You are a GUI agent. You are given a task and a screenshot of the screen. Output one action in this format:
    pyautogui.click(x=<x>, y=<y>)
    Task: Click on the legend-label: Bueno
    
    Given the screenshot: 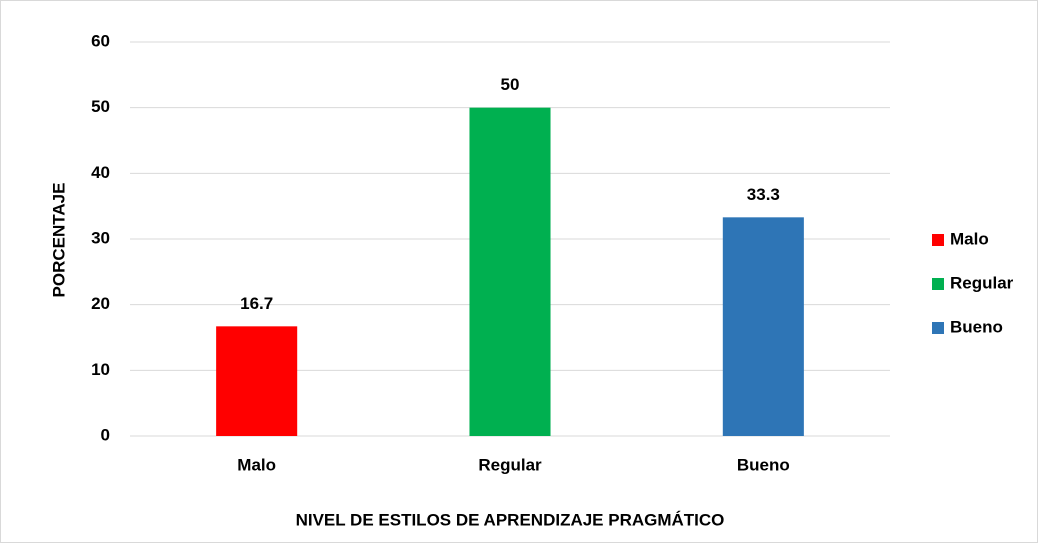 What is the action you would take?
    pyautogui.click(x=976, y=326)
    